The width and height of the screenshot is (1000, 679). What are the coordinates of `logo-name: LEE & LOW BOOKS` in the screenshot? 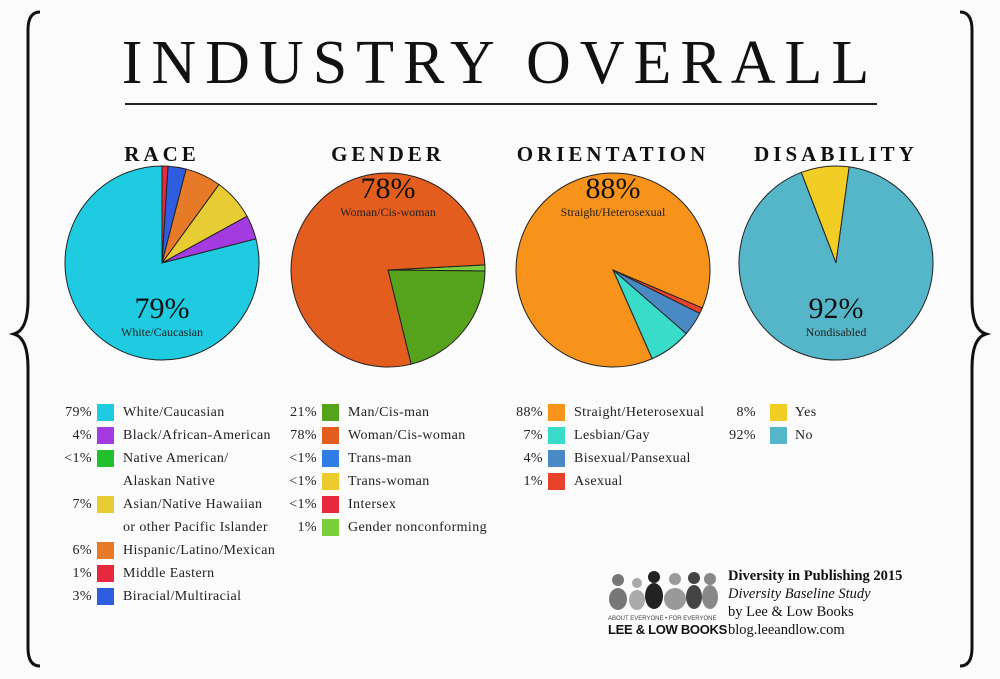 It's located at (668, 629).